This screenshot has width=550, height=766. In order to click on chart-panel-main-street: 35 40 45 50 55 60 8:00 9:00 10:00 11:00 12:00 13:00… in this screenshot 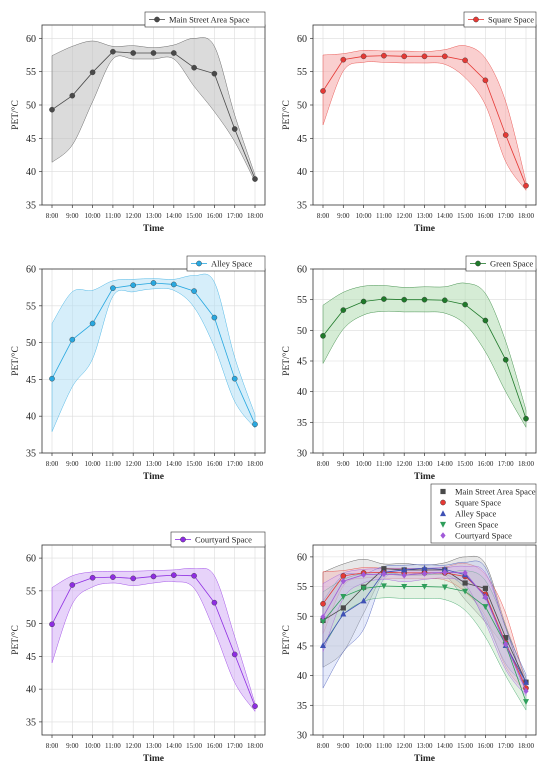, I will do `click(138, 122)`.